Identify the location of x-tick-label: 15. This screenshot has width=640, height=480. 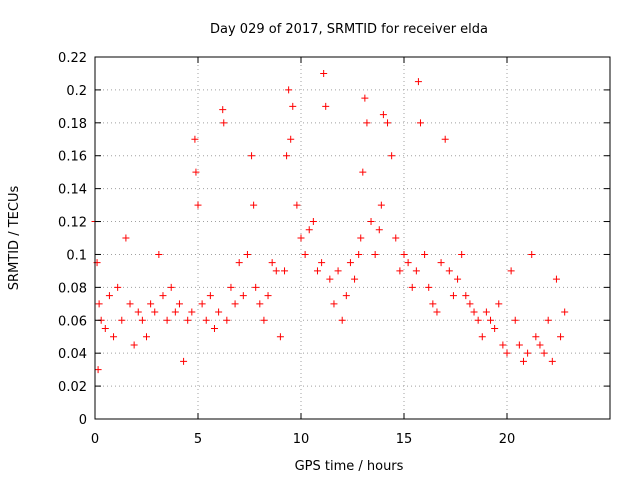
(404, 439).